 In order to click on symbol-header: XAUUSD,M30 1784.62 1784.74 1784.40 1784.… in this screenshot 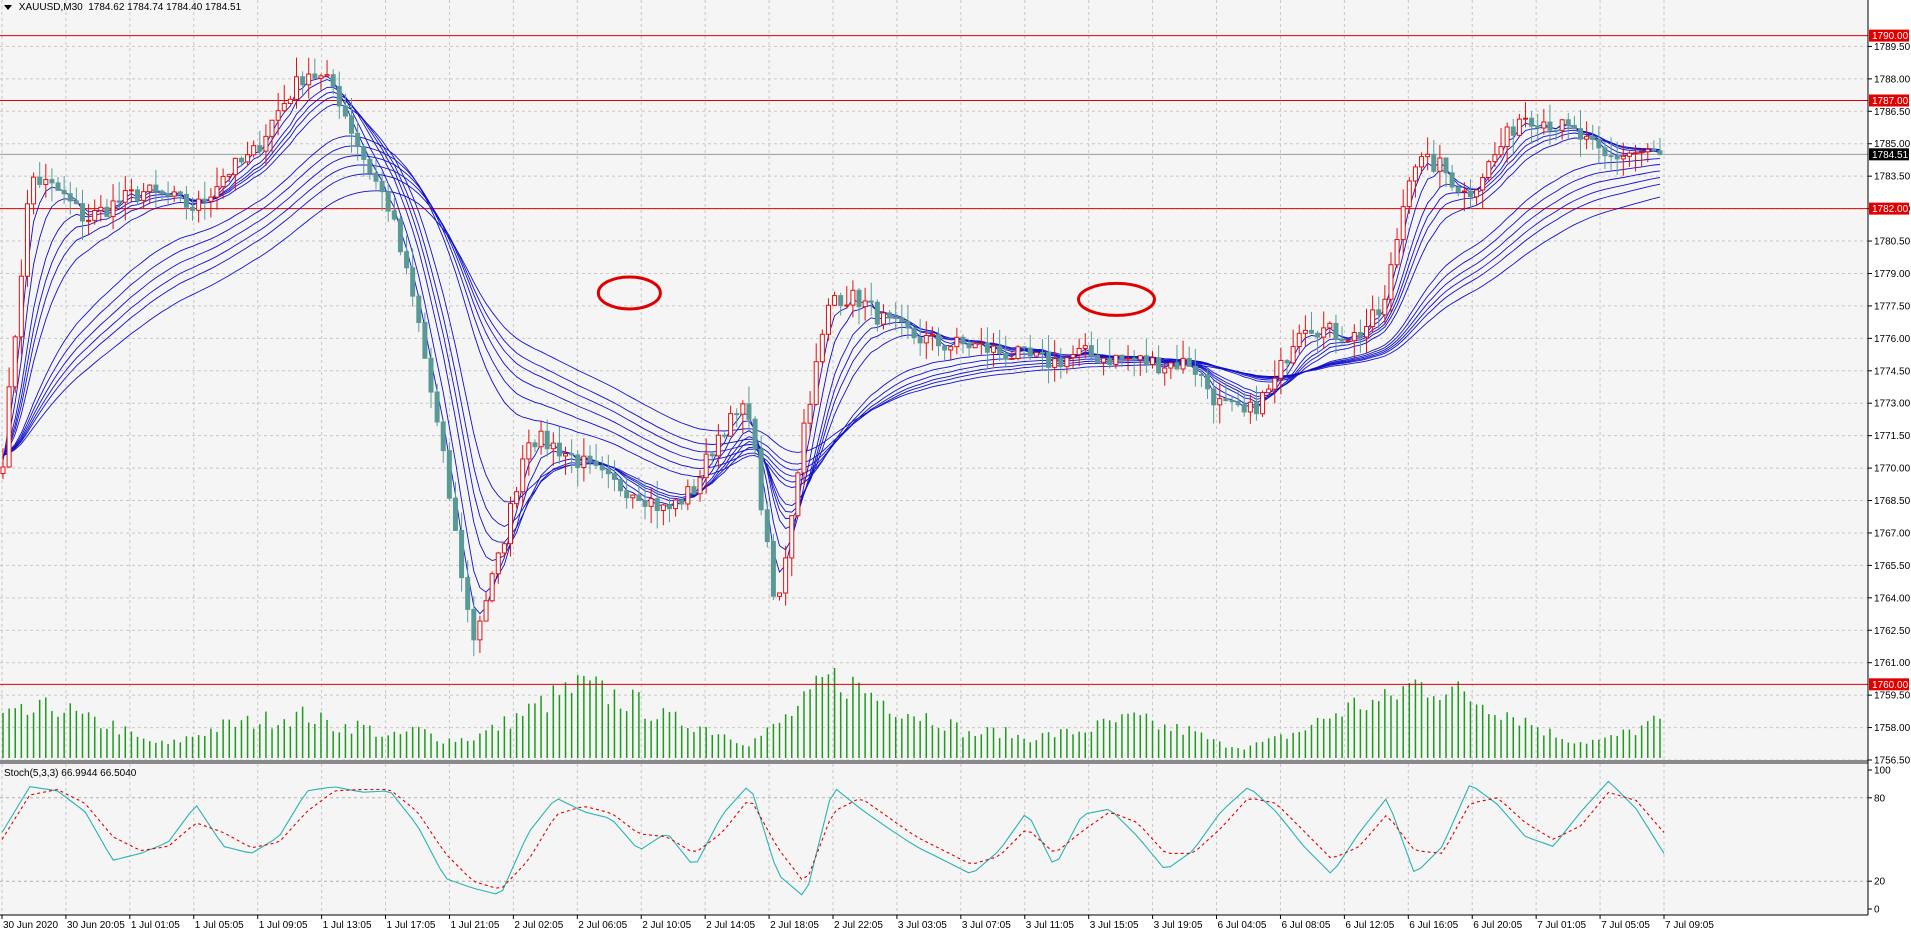, I will do `click(122, 7)`.